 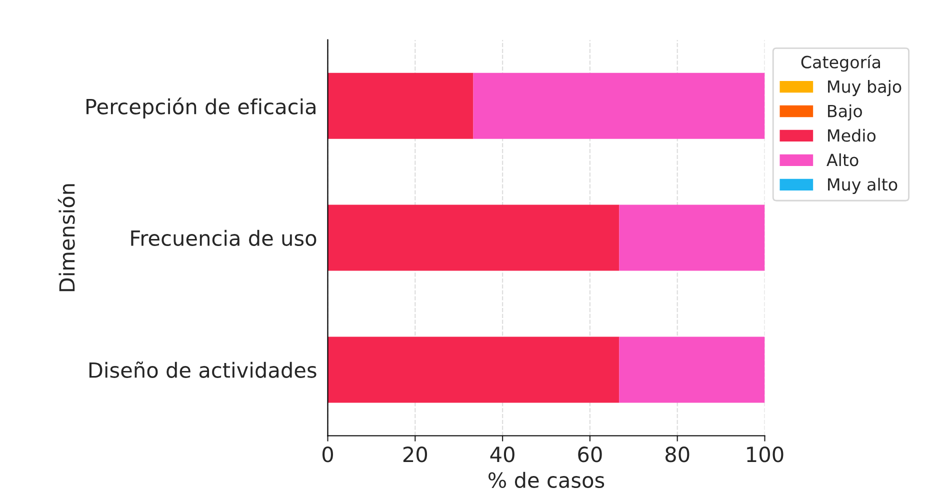 I want to click on legend-label: Muy alto, so click(x=863, y=186).